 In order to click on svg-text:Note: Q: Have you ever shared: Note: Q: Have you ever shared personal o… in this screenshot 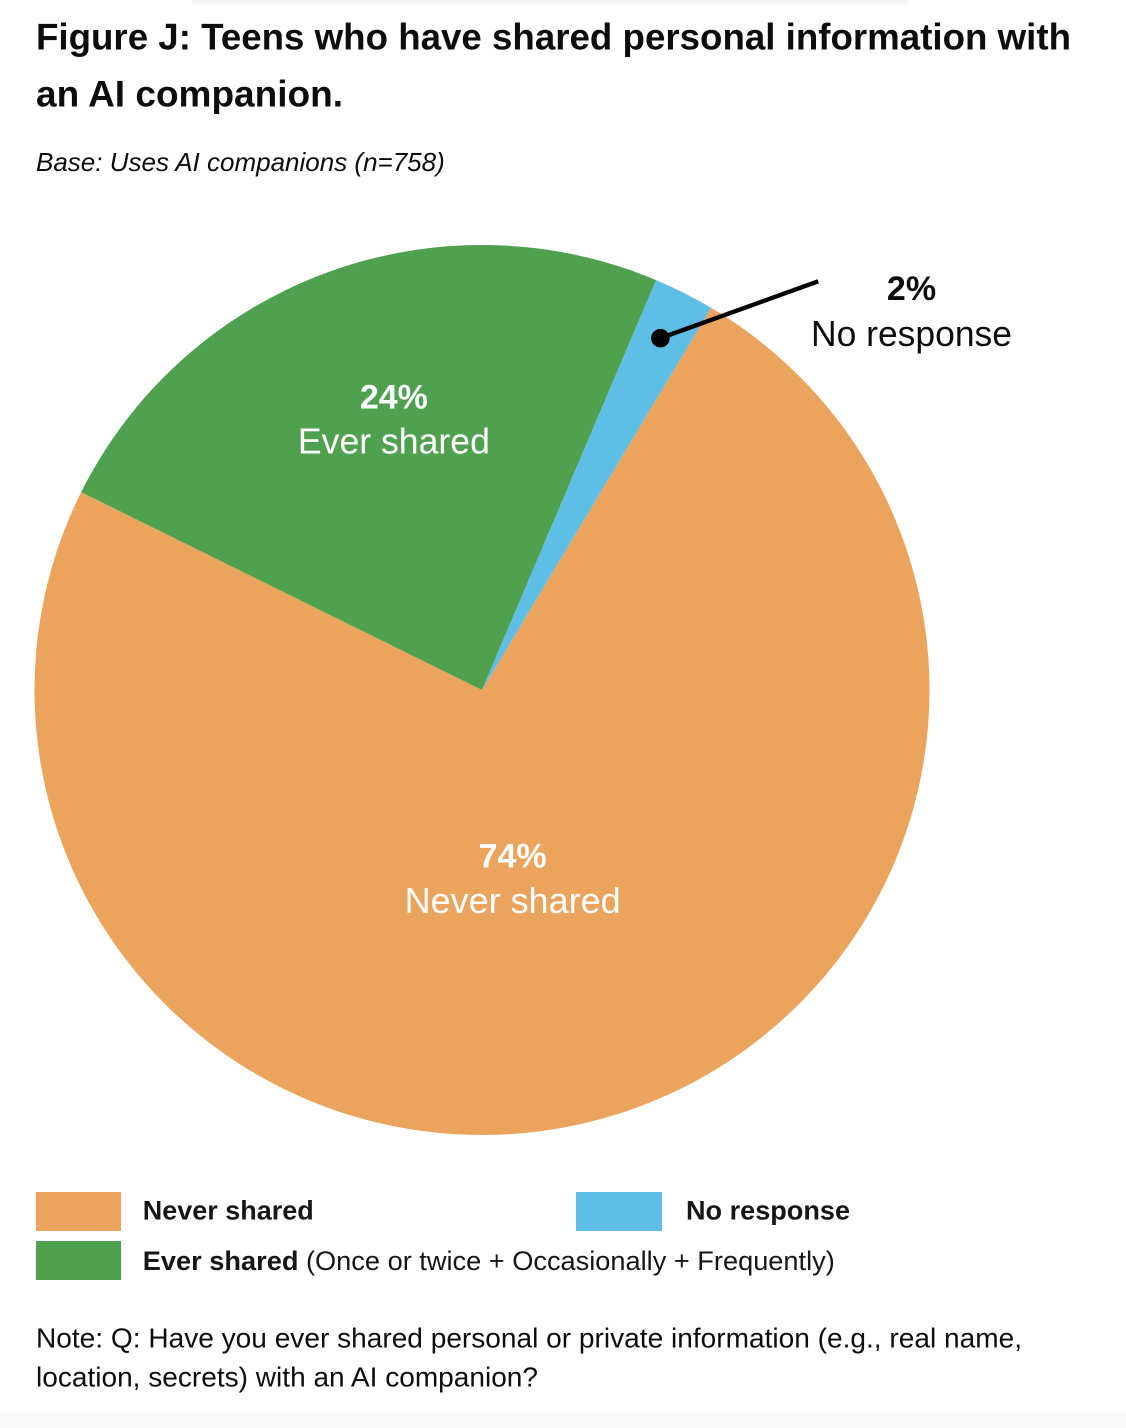, I will do `click(529, 1337)`.